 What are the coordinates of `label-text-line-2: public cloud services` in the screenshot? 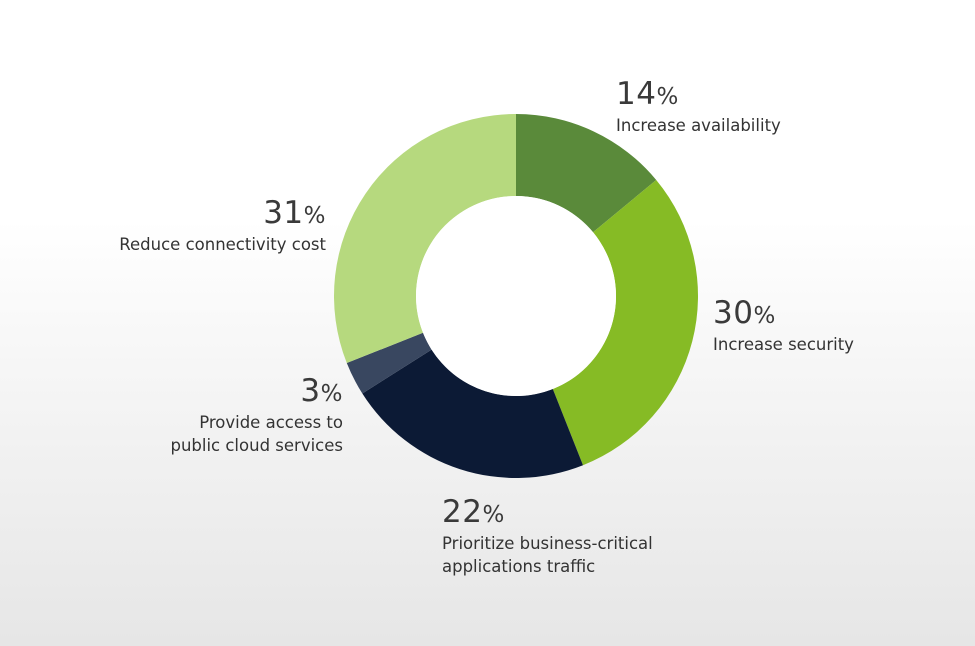 It's located at (256, 445).